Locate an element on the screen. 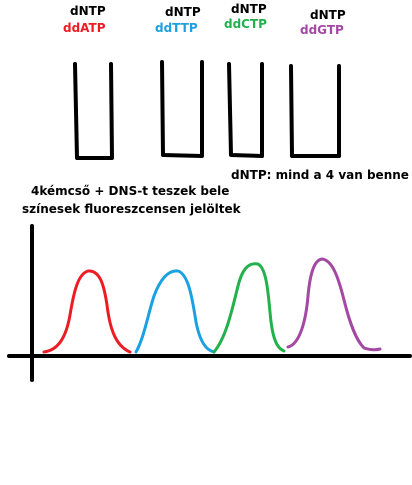  tube-2-top-label: dNTP is located at coordinates (183, 12).